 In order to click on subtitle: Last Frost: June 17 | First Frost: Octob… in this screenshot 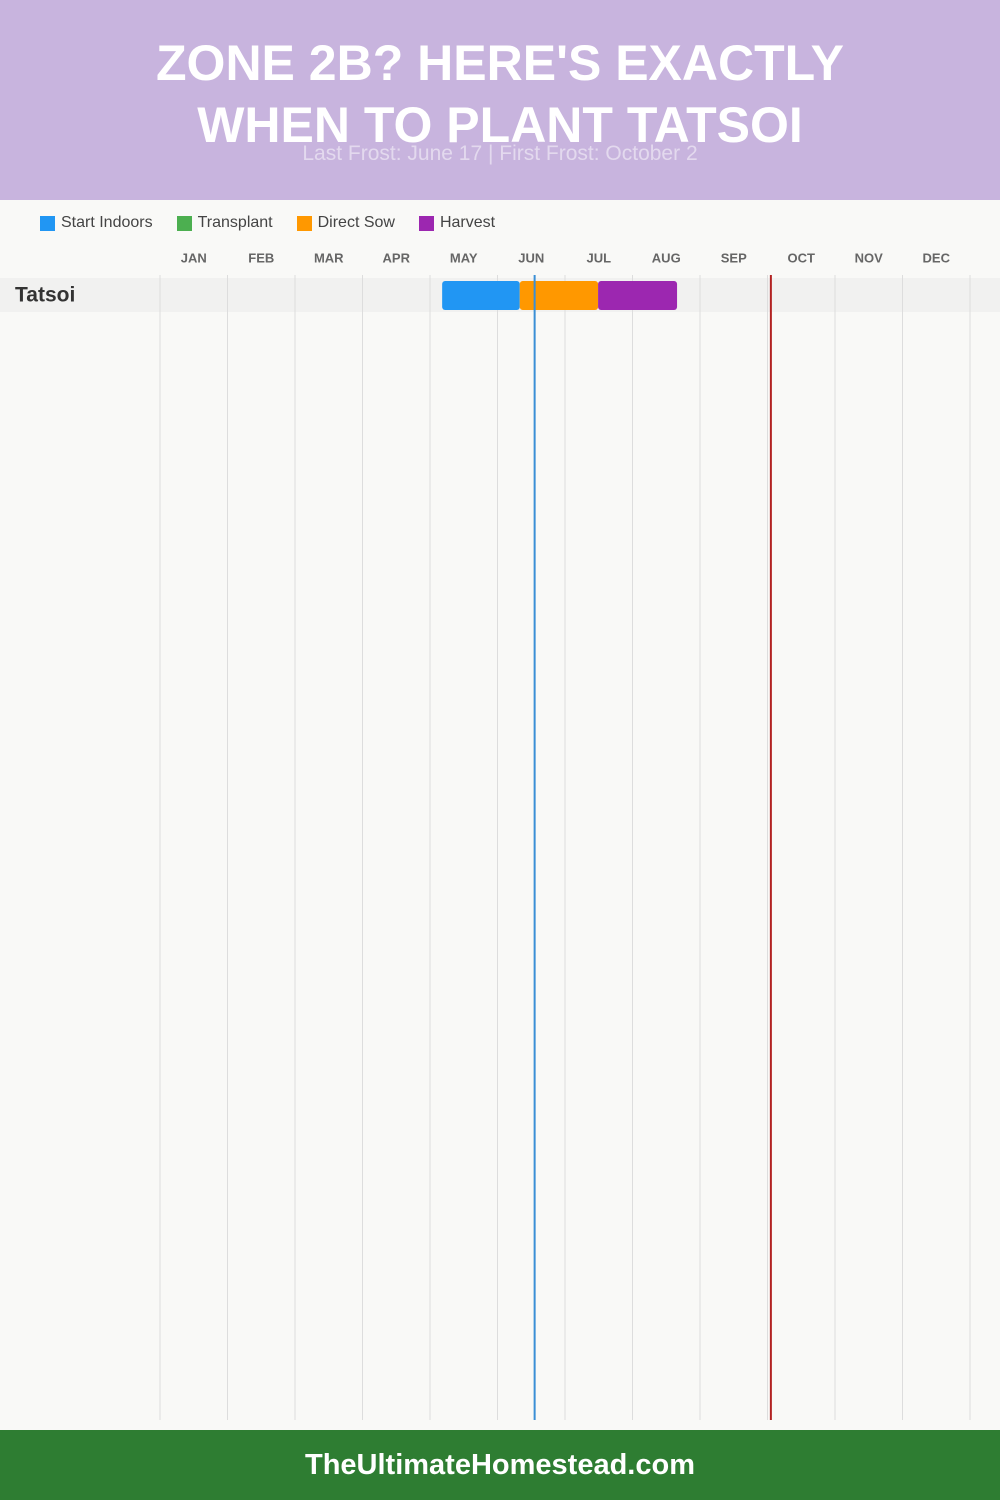, I will do `click(500, 153)`.